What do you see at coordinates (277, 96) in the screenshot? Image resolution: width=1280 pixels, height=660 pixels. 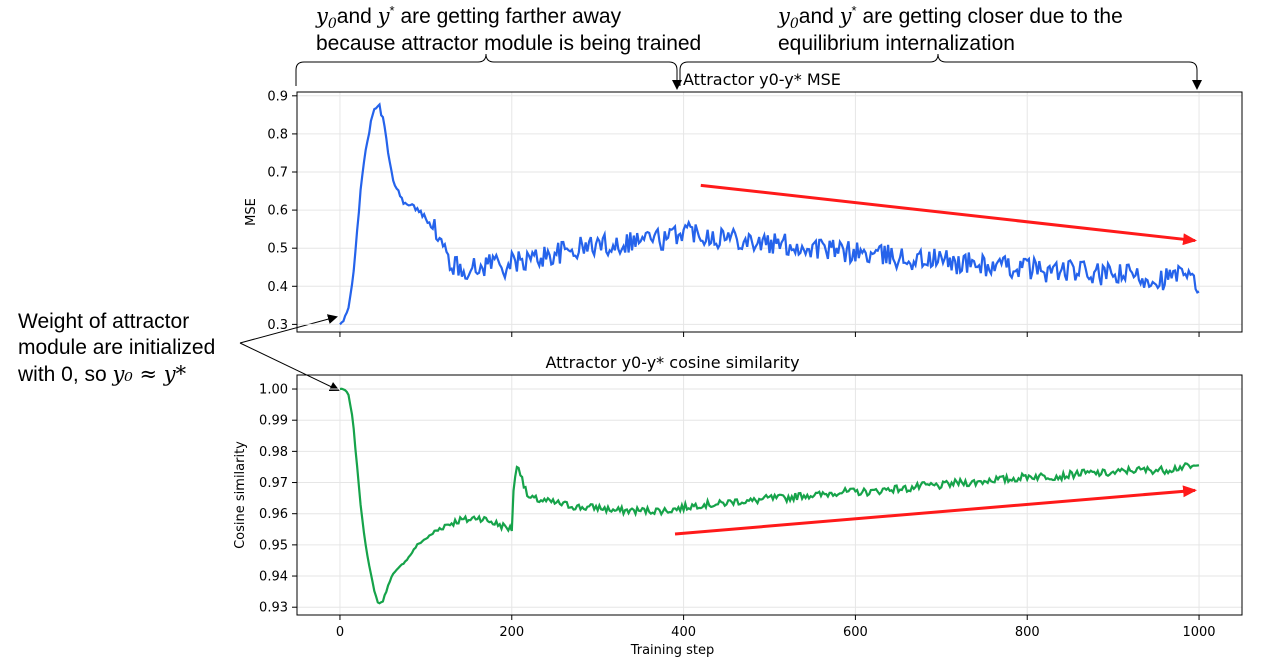 I see `y-tick-label: 0.9` at bounding box center [277, 96].